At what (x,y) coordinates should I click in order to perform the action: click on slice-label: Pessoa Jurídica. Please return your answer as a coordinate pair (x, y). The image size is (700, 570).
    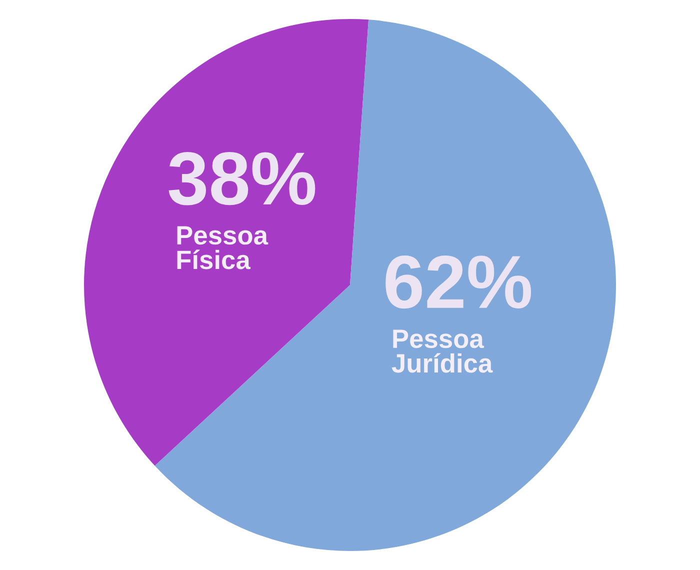
    Looking at the image, I should click on (442, 351).